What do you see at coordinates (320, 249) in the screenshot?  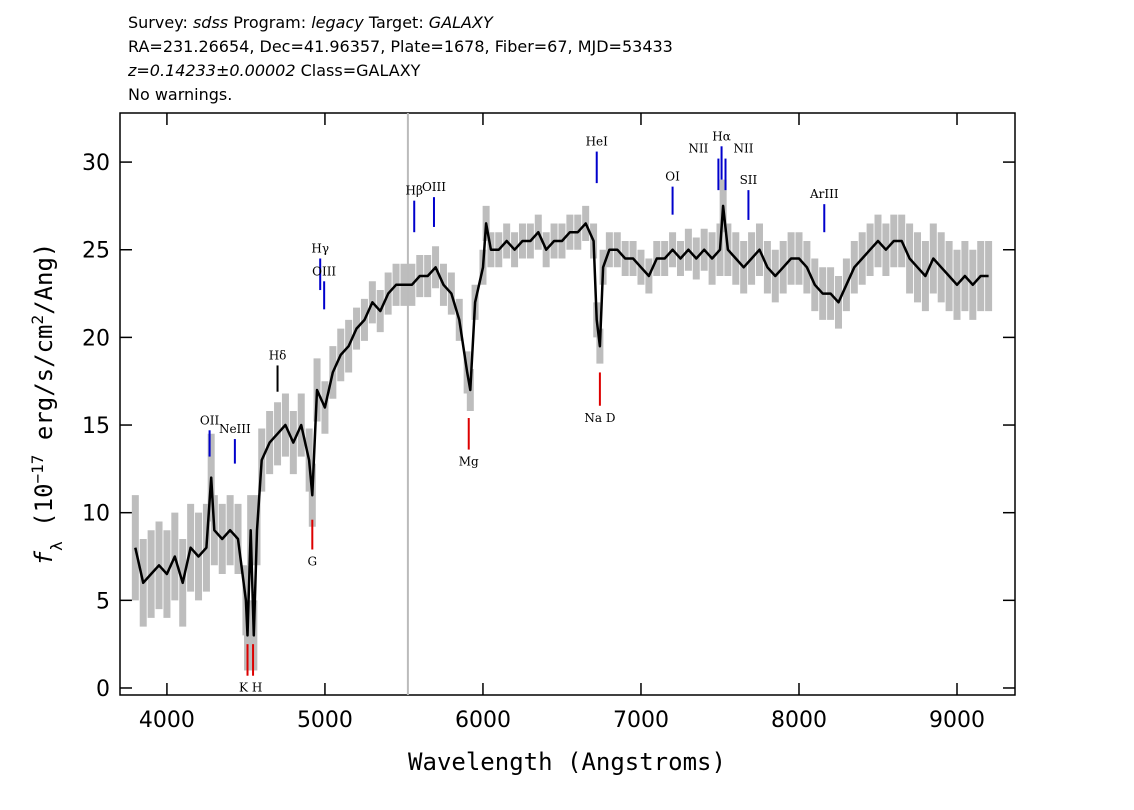 I see `line-marker-label: Hγ` at bounding box center [320, 249].